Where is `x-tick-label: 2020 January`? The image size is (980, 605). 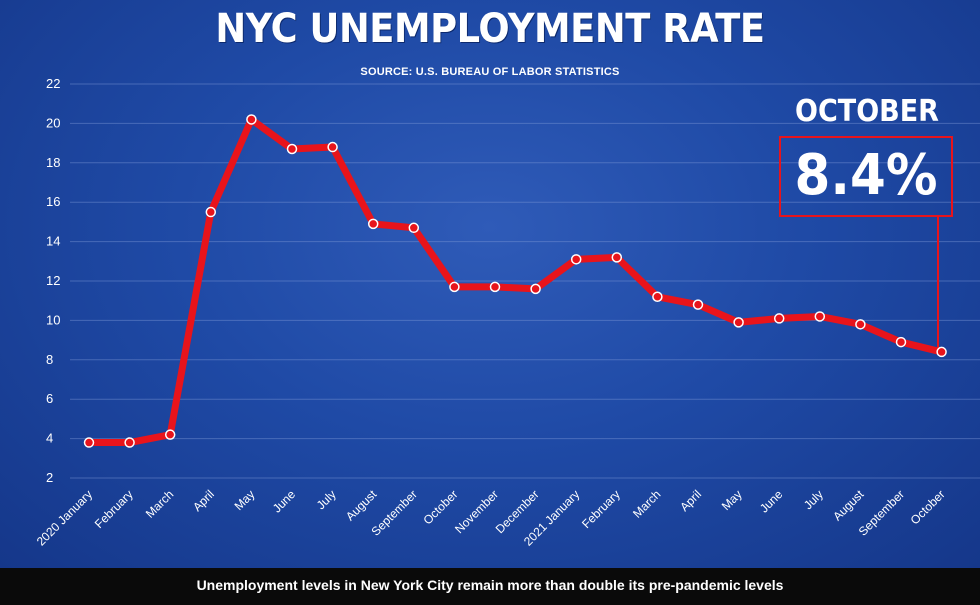
x-tick-label: 2020 January is located at coordinates (64, 517).